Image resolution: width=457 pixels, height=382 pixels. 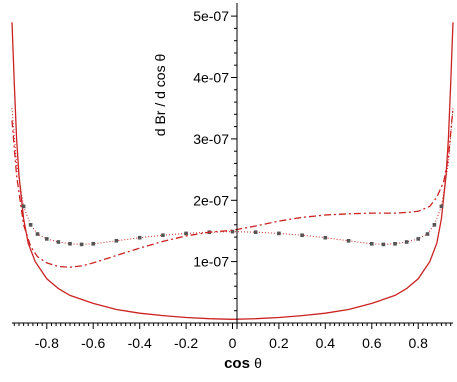 I want to click on x-tick-label: 0.8, so click(x=418, y=343).